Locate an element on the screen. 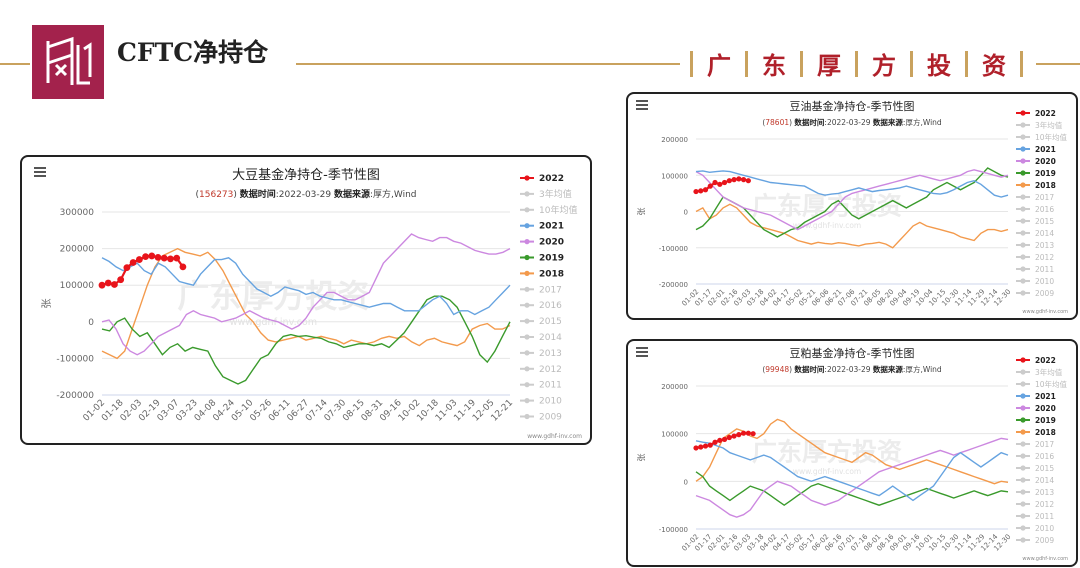 The height and width of the screenshot is (568, 1080). y-tick-label: -200000 is located at coordinates (75, 396).